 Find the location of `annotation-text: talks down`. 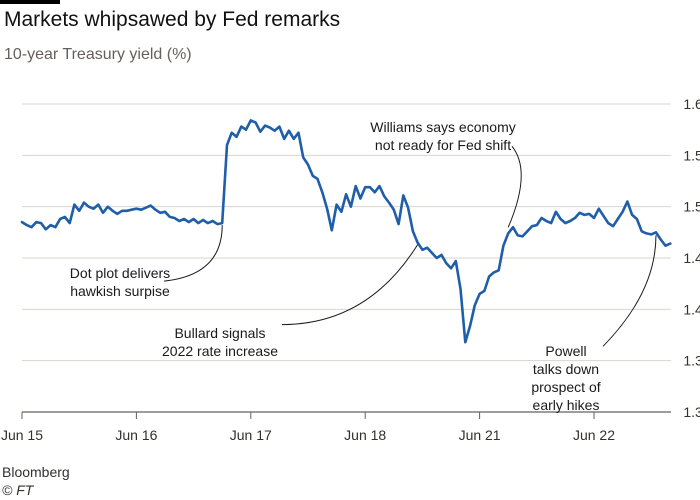

annotation-text: talks down is located at coordinates (566, 369).